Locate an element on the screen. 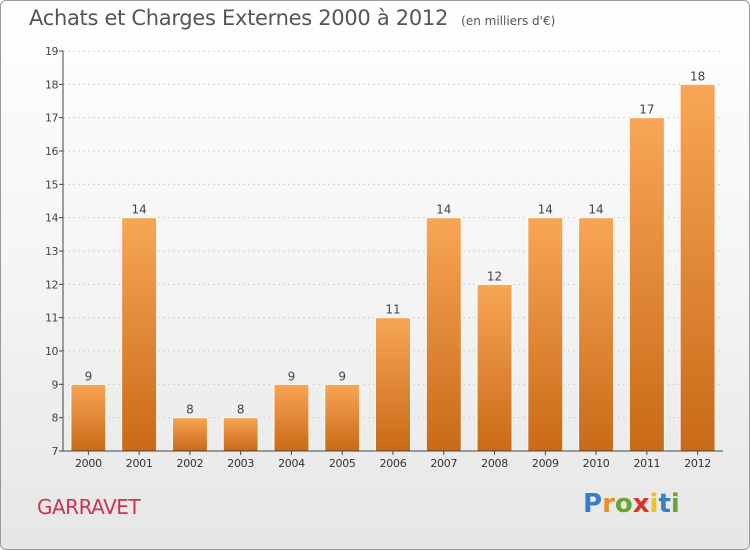 The image size is (750, 550). data-label-2003: 8 is located at coordinates (241, 410).